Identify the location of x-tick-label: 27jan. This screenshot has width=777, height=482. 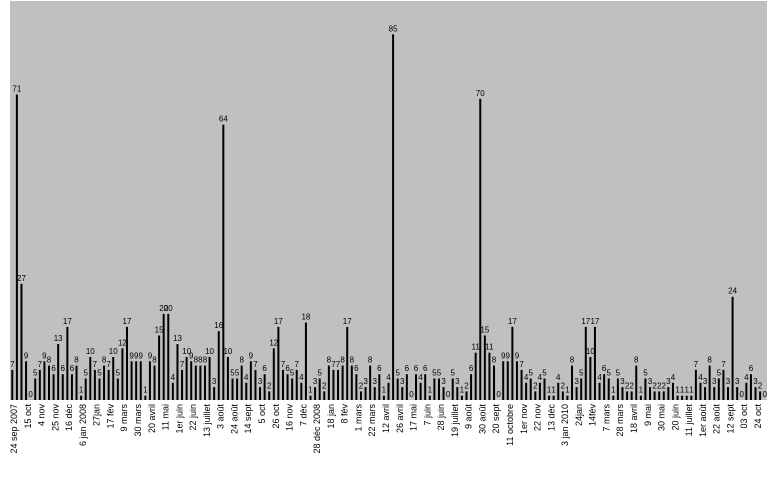
(97, 415).